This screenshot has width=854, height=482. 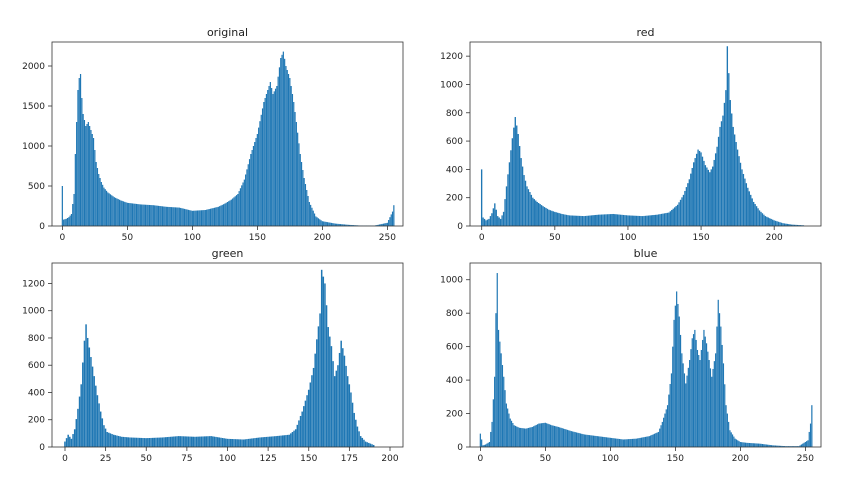 What do you see at coordinates (128, 238) in the screenshot?
I see `x-tick-label: 50` at bounding box center [128, 238].